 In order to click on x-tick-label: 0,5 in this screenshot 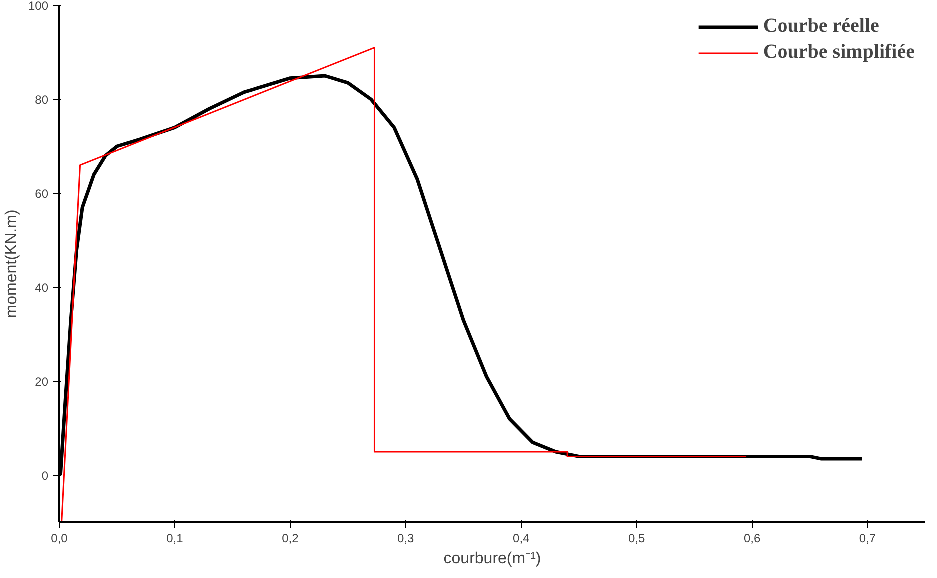, I will do `click(637, 539)`.